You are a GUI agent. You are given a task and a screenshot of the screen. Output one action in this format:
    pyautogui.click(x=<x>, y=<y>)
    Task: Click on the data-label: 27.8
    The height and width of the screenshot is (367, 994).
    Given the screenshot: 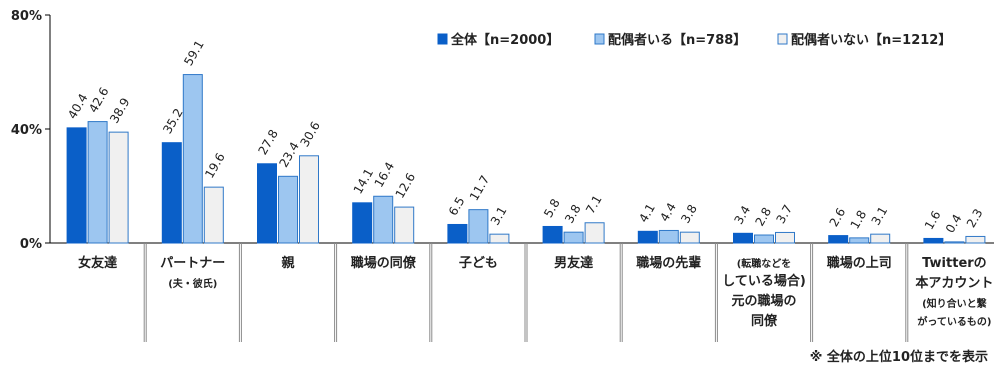 What is the action you would take?
    pyautogui.click(x=267, y=142)
    